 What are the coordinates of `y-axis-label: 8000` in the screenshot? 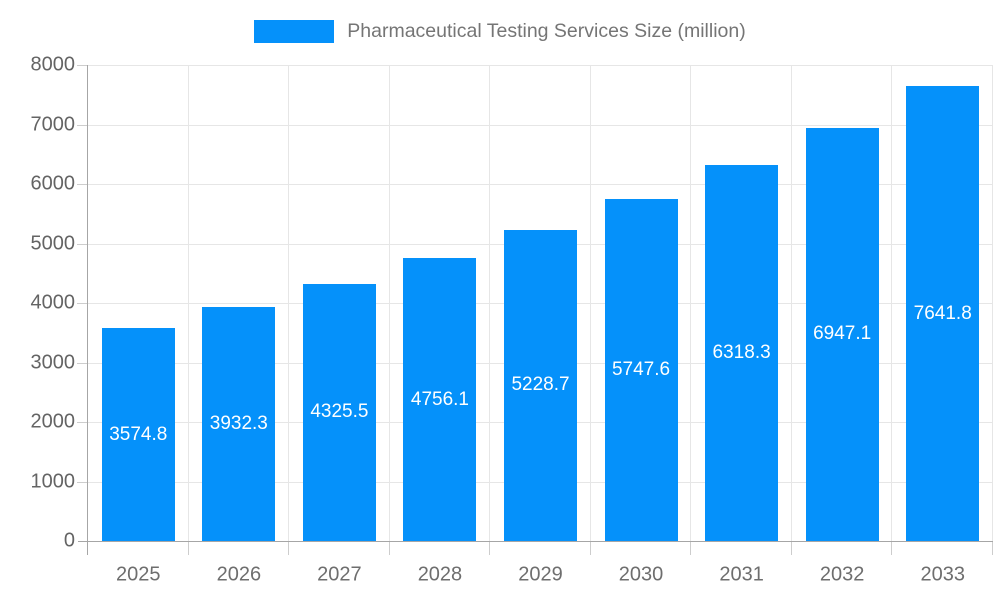 It's located at (53, 64).